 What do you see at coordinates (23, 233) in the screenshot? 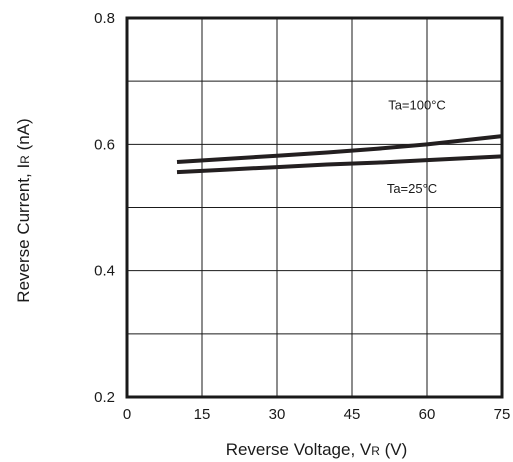
I see `y-axis-title-prefix: Reverse Current, I` at bounding box center [23, 233].